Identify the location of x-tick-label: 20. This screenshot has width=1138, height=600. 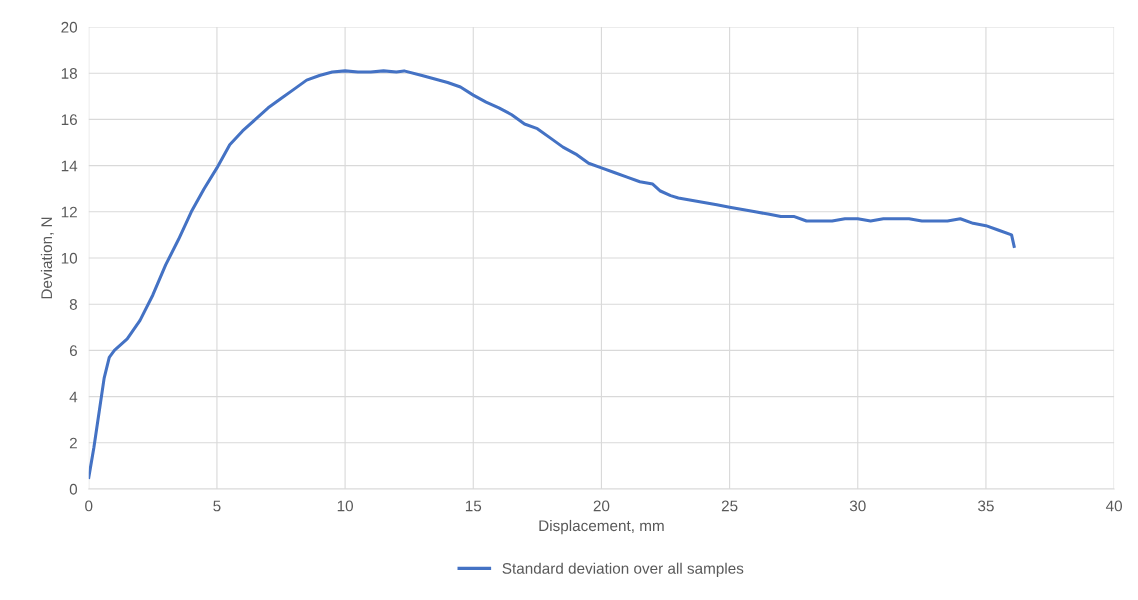
(601, 506).